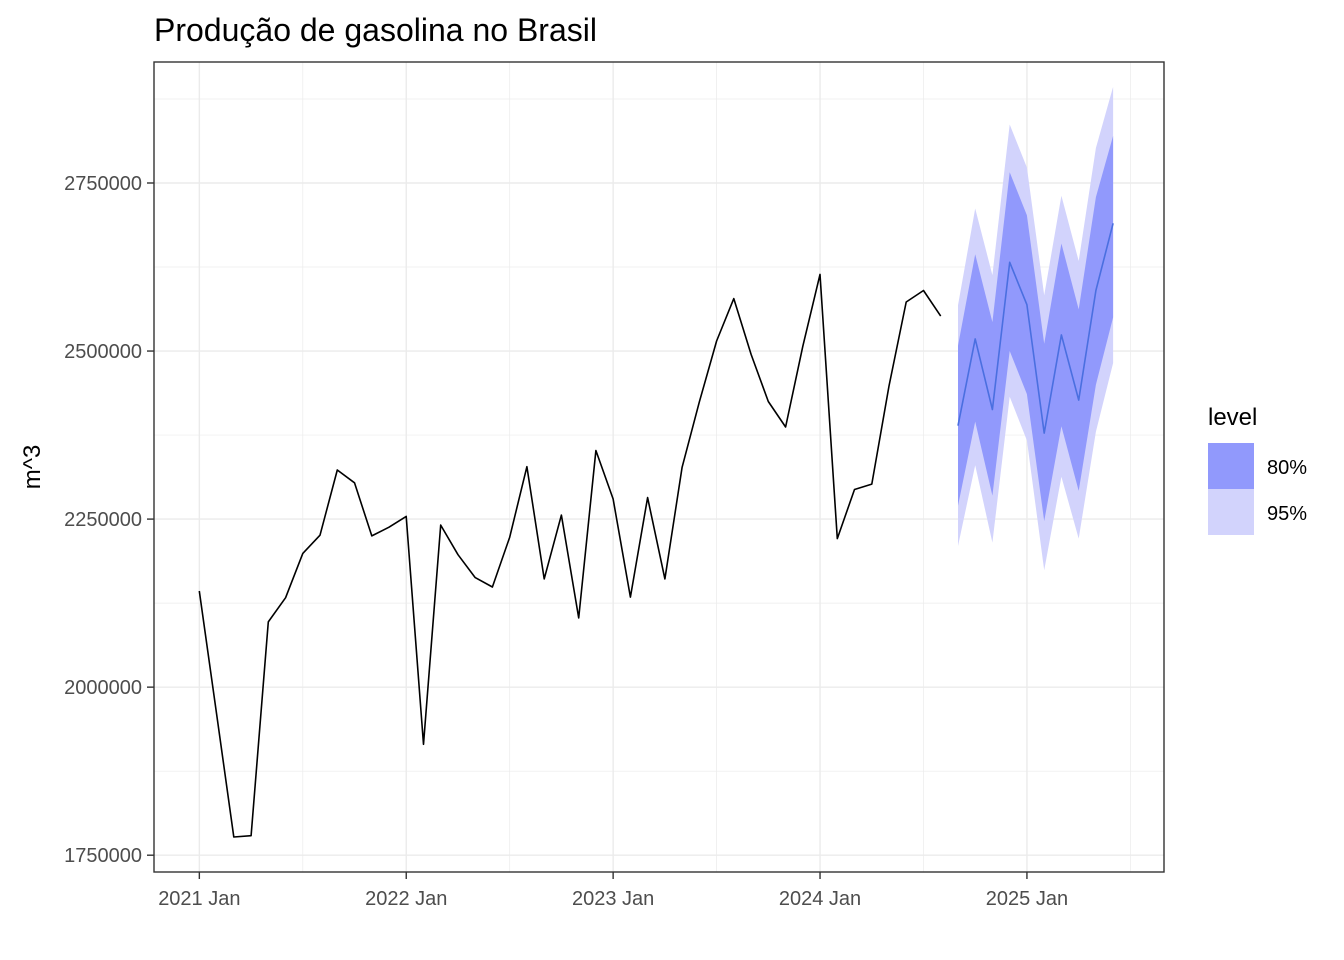 This screenshot has height=960, width=1344. I want to click on legend-label-95: 95%, so click(1287, 514).